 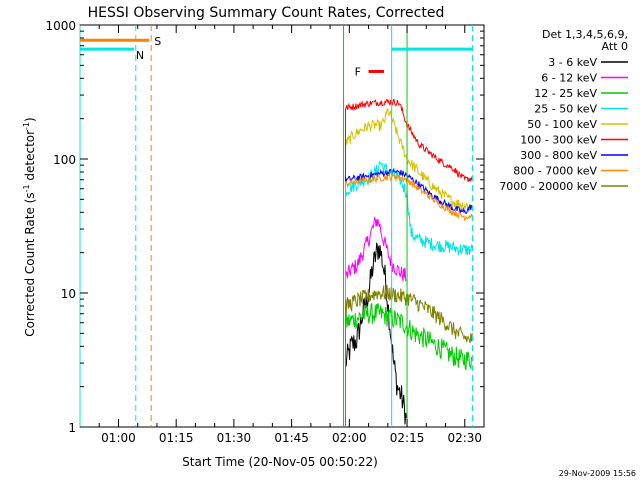 I want to click on timestamp: 29-Nov-2009 15:56, so click(x=597, y=473).